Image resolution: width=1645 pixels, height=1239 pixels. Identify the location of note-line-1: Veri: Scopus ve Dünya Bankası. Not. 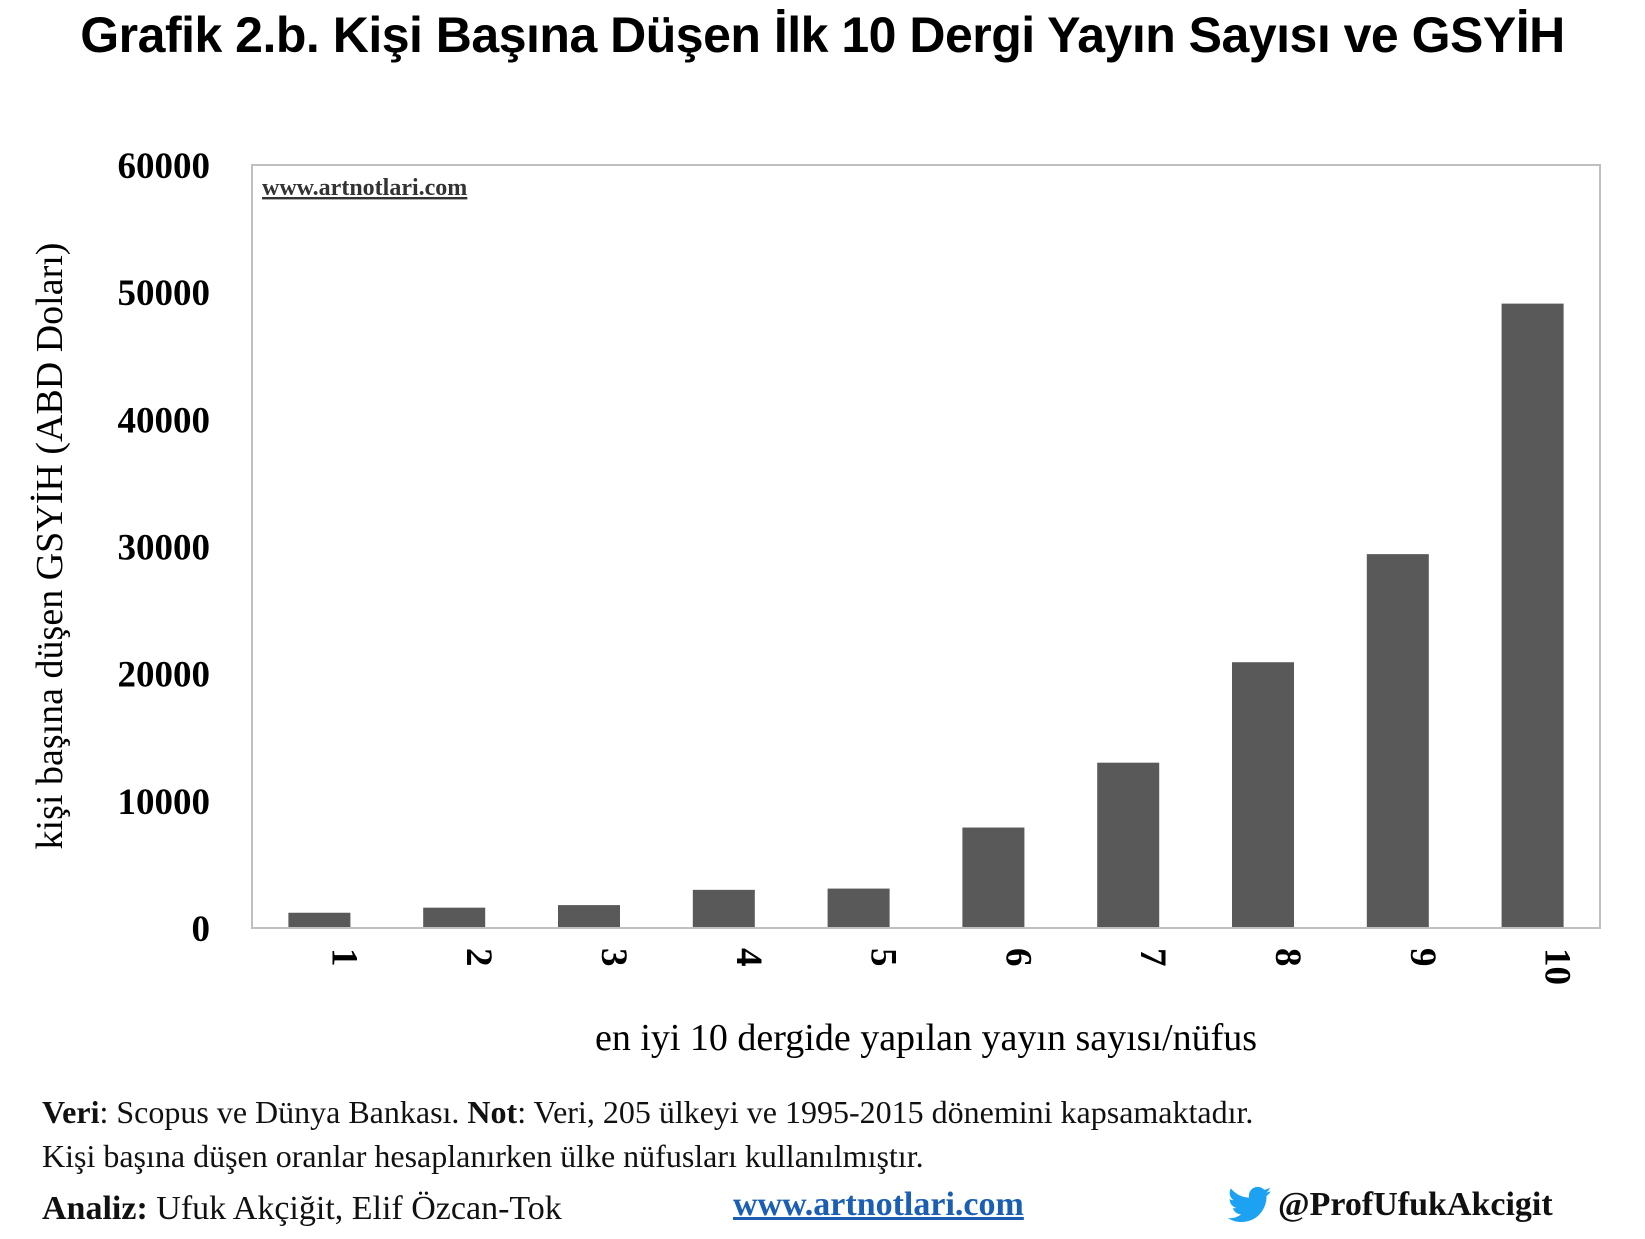
(647, 1112).